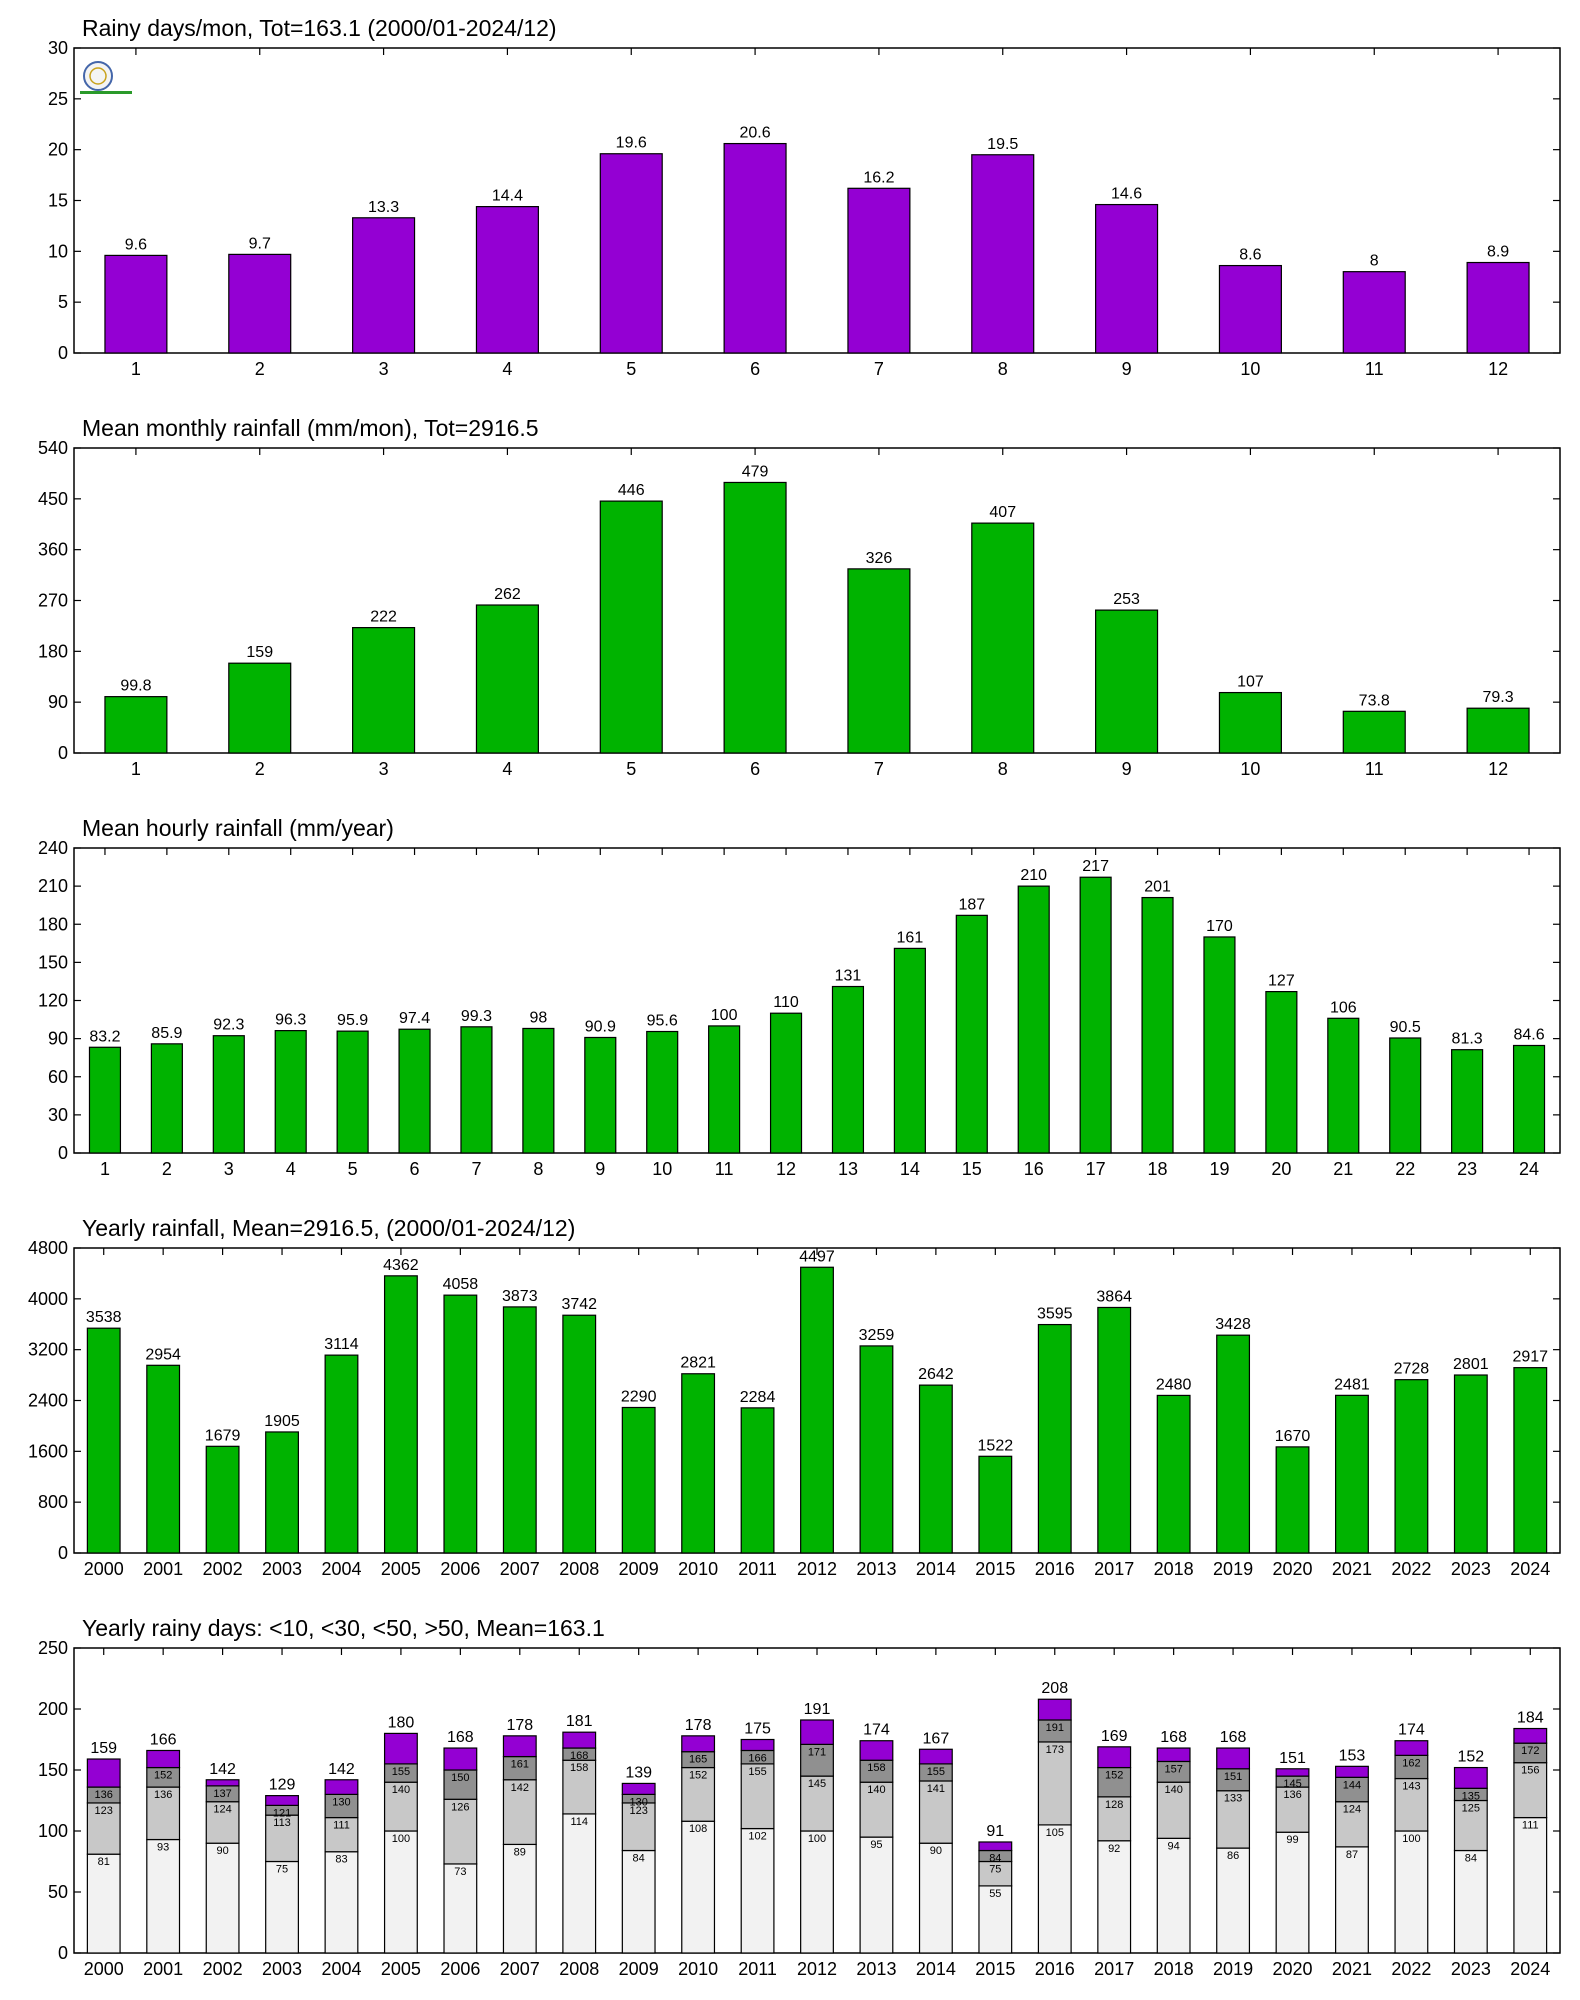 The image size is (1580, 2000). What do you see at coordinates (698, 1760) in the screenshot?
I see `segment-label-lt50: 165` at bounding box center [698, 1760].